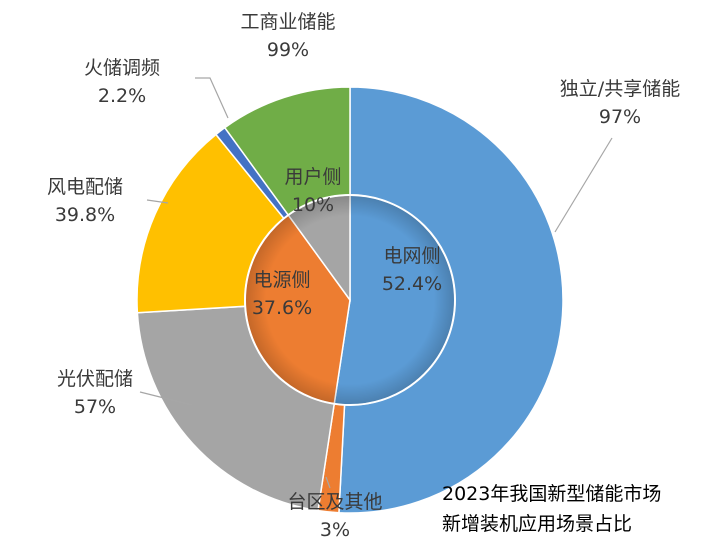 The image size is (717, 552). I want to click on inner-ring, so click(350, 300).